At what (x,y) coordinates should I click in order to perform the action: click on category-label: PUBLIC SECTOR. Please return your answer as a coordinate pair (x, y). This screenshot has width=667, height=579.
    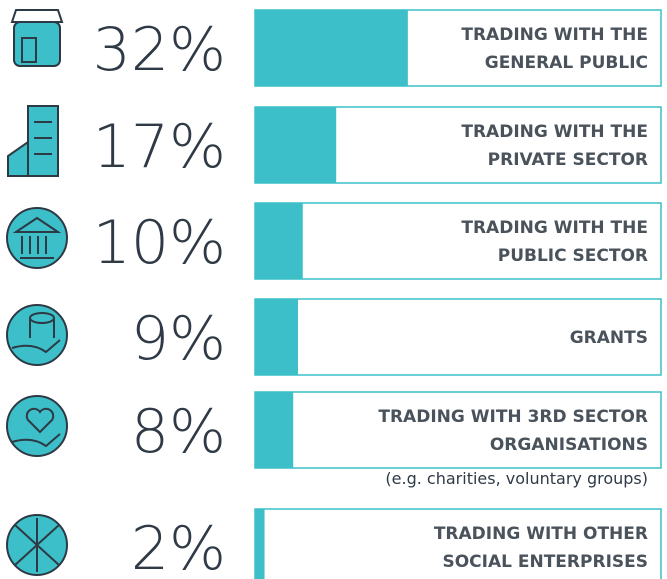
    Looking at the image, I should click on (573, 256).